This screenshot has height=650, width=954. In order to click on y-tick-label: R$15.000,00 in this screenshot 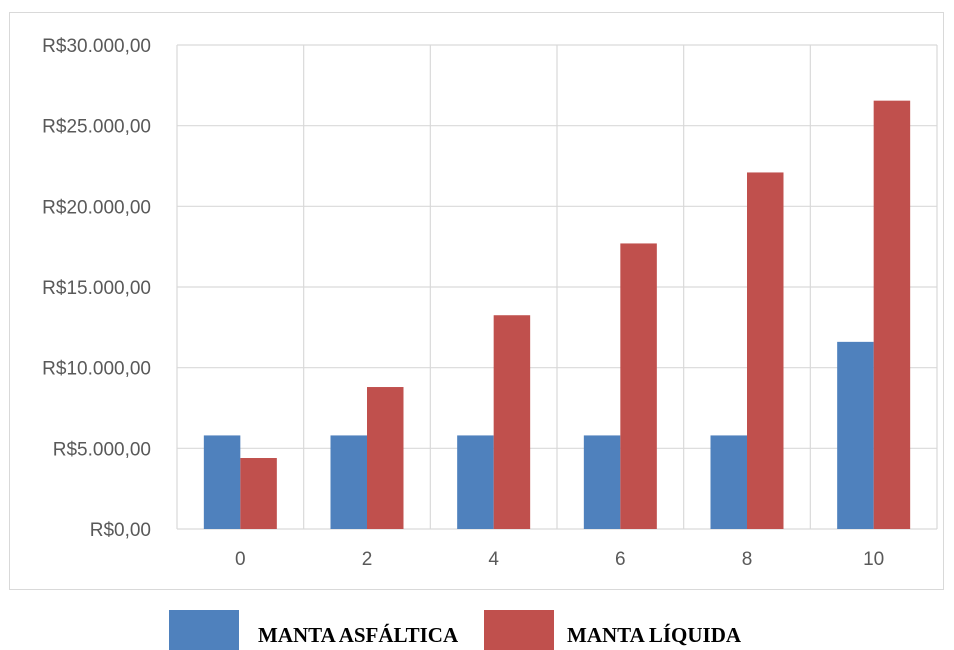, I will do `click(96, 288)`.